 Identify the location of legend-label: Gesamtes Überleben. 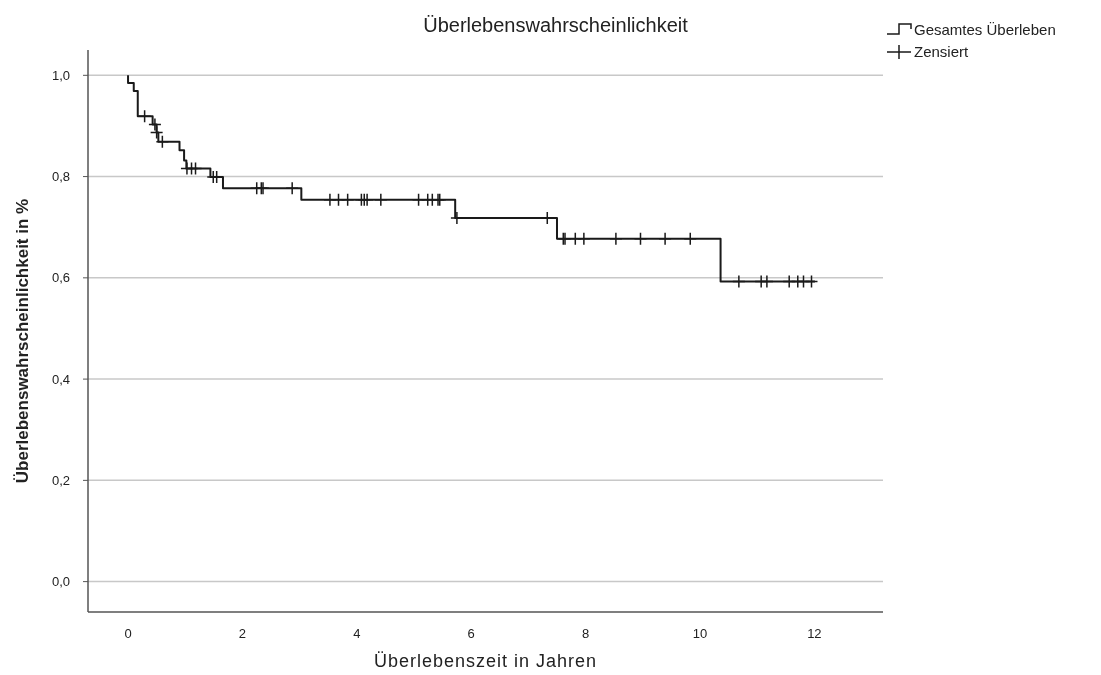
(985, 30).